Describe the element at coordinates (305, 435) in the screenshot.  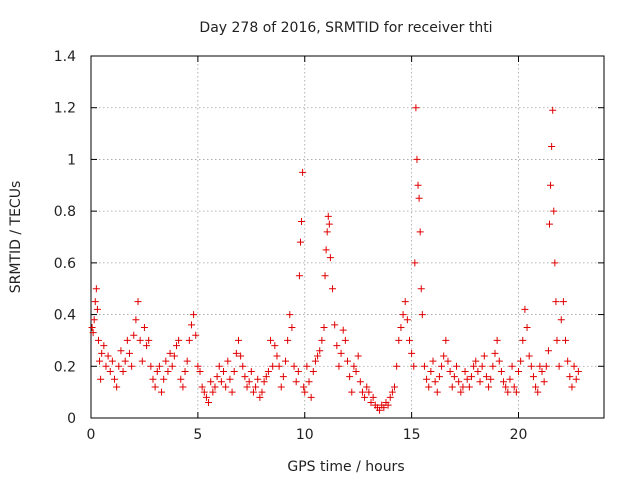
I see `x-tick-label: 10` at that location.